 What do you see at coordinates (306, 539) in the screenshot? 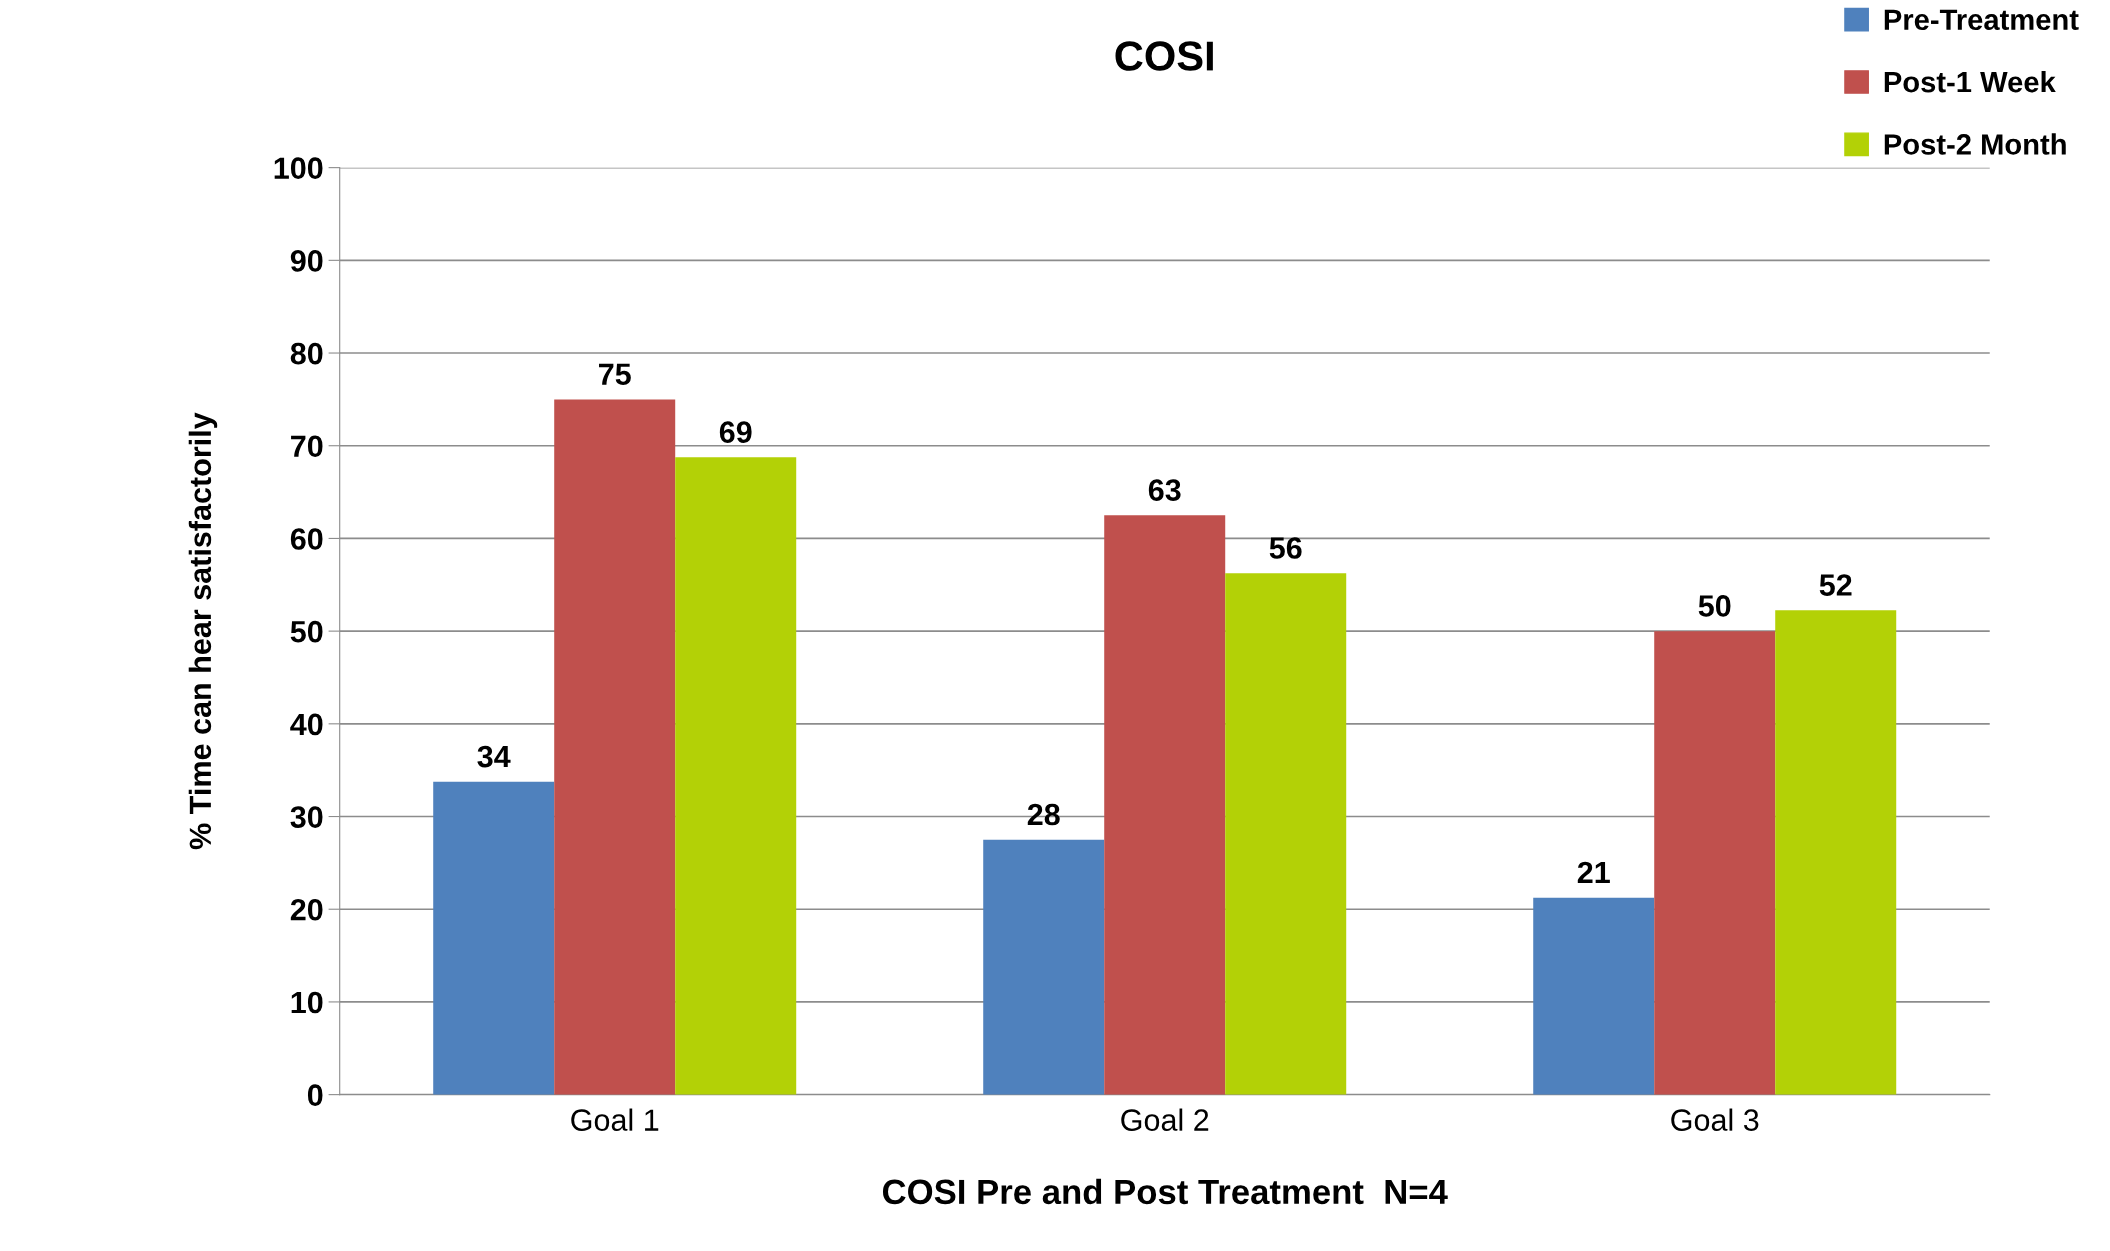
I see `y-tick-label: 60` at bounding box center [306, 539].